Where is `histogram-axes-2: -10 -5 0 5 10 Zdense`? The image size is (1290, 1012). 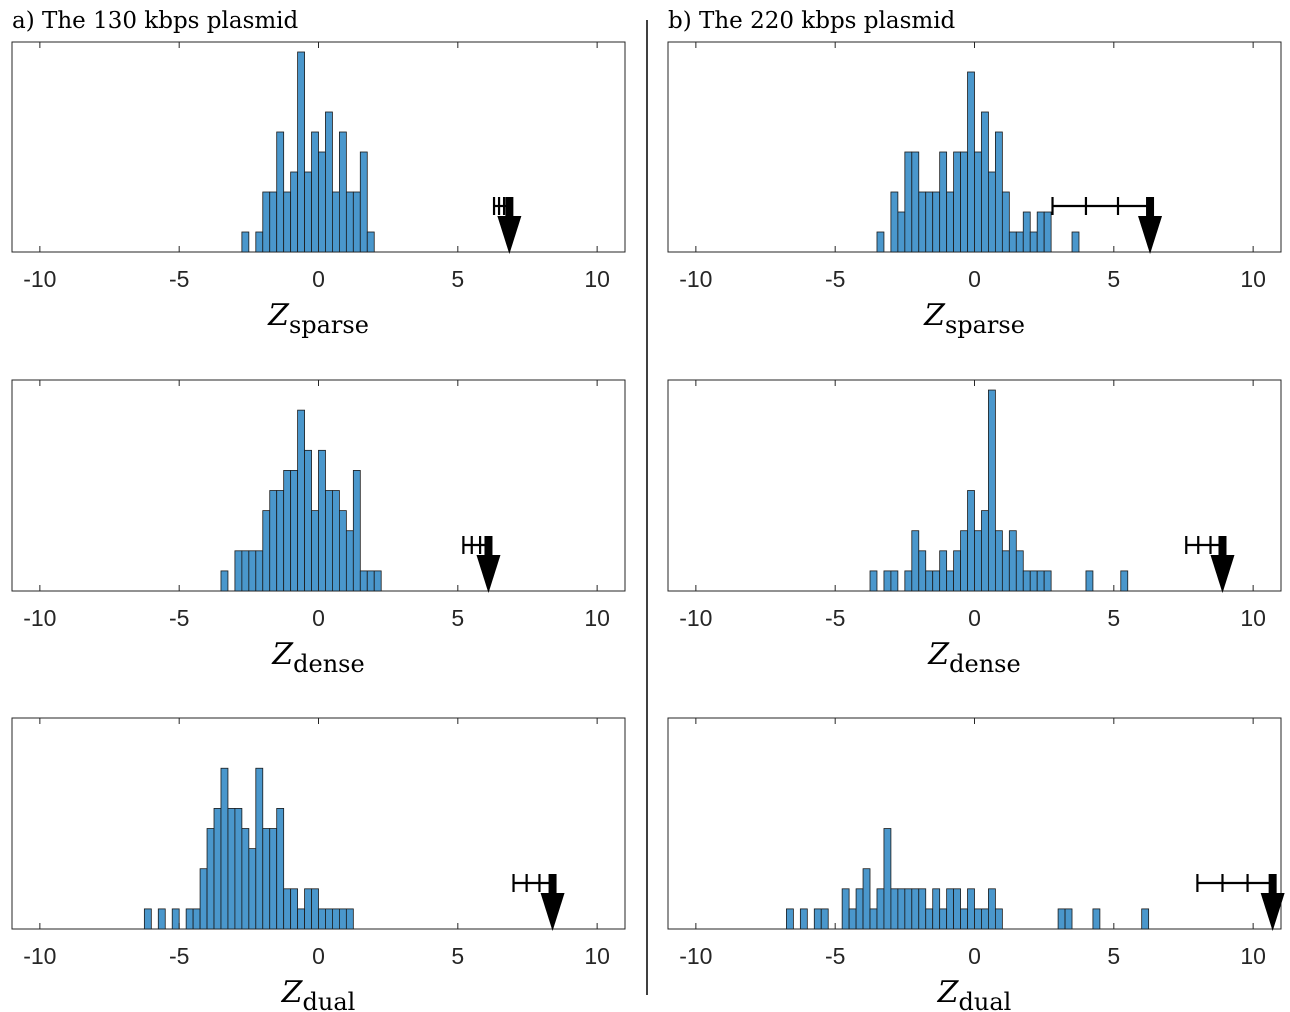
histogram-axes-2: -10 -5 0 5 10 Zdense is located at coordinates (318, 528).